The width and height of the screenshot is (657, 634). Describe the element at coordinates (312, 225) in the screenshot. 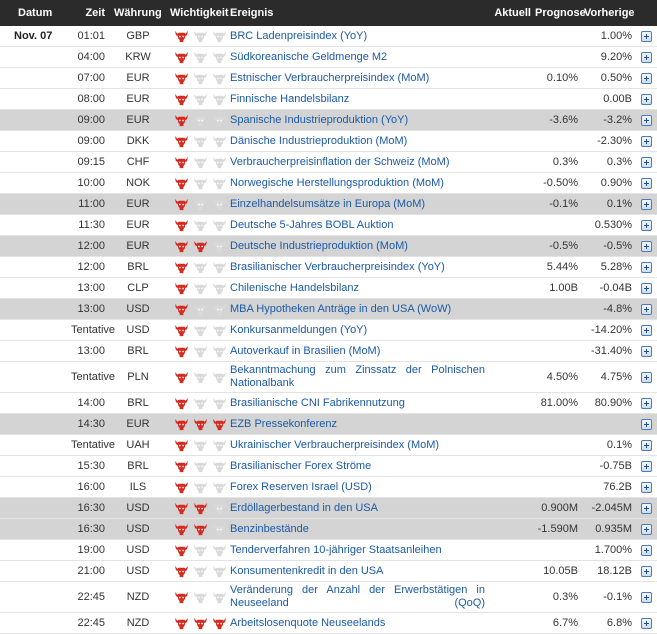

I see `event-link: Deutsche 5-Jahres BOBL Auktion` at that location.